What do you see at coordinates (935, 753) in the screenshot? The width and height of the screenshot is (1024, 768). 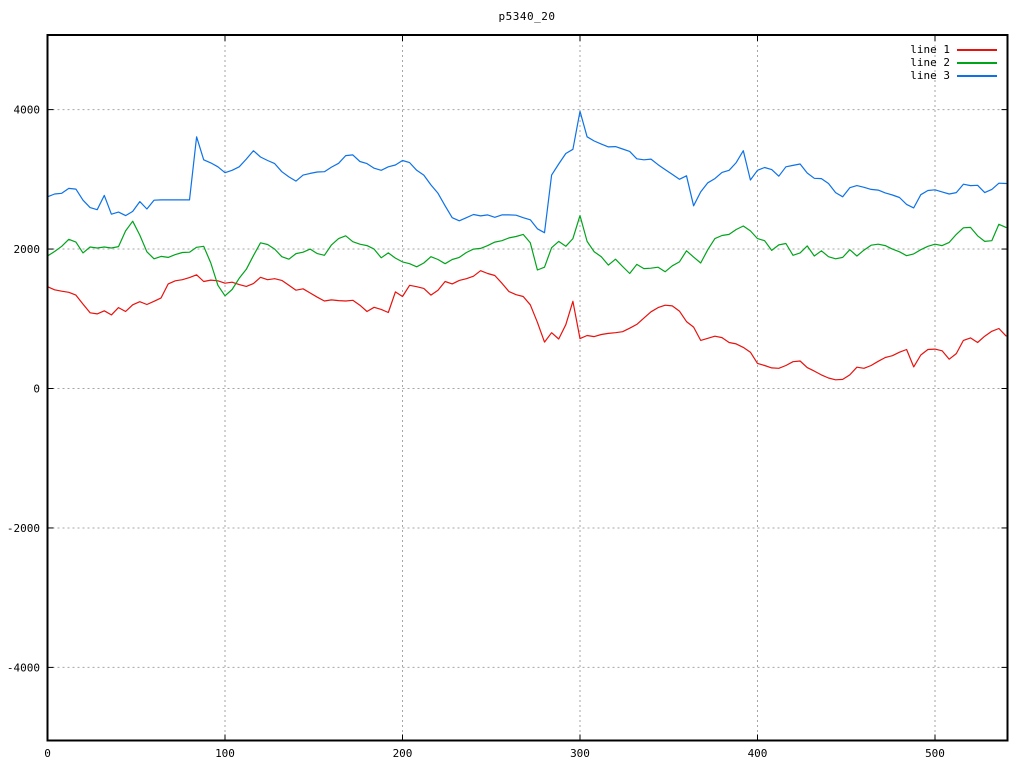 I see `x-tick-label: 500` at bounding box center [935, 753].